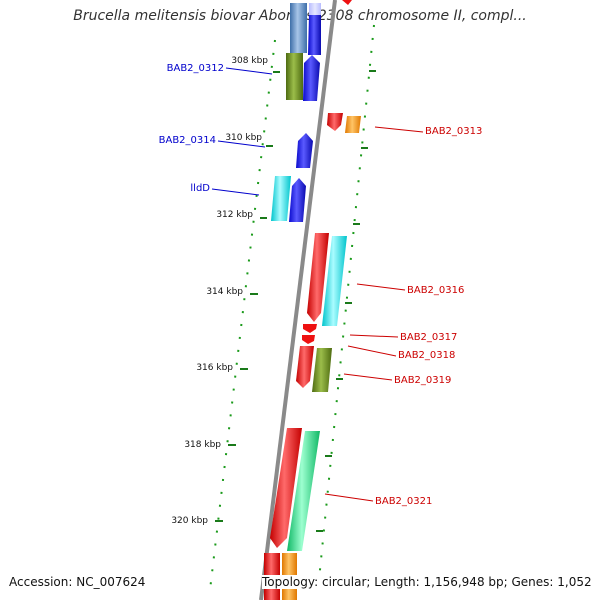 The image size is (600, 600). I want to click on tick-label-316: 316 kbp, so click(214, 368).